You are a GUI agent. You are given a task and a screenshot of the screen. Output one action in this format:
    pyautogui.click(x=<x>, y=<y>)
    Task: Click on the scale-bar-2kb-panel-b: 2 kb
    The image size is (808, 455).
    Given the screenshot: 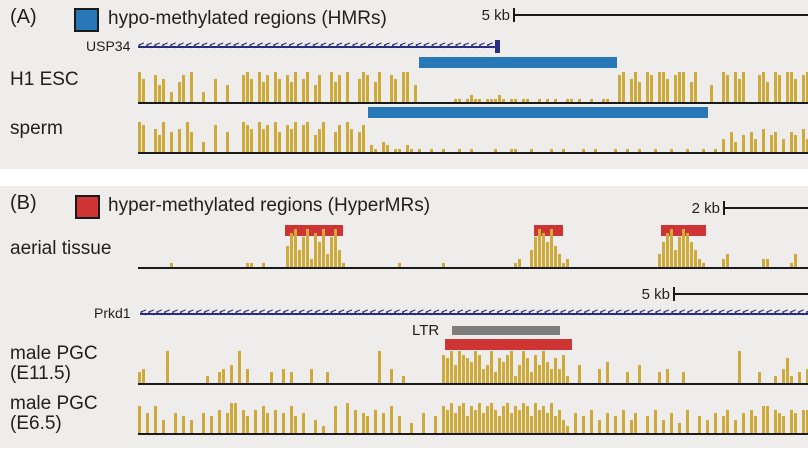 What is the action you would take?
    pyautogui.click(x=729, y=208)
    